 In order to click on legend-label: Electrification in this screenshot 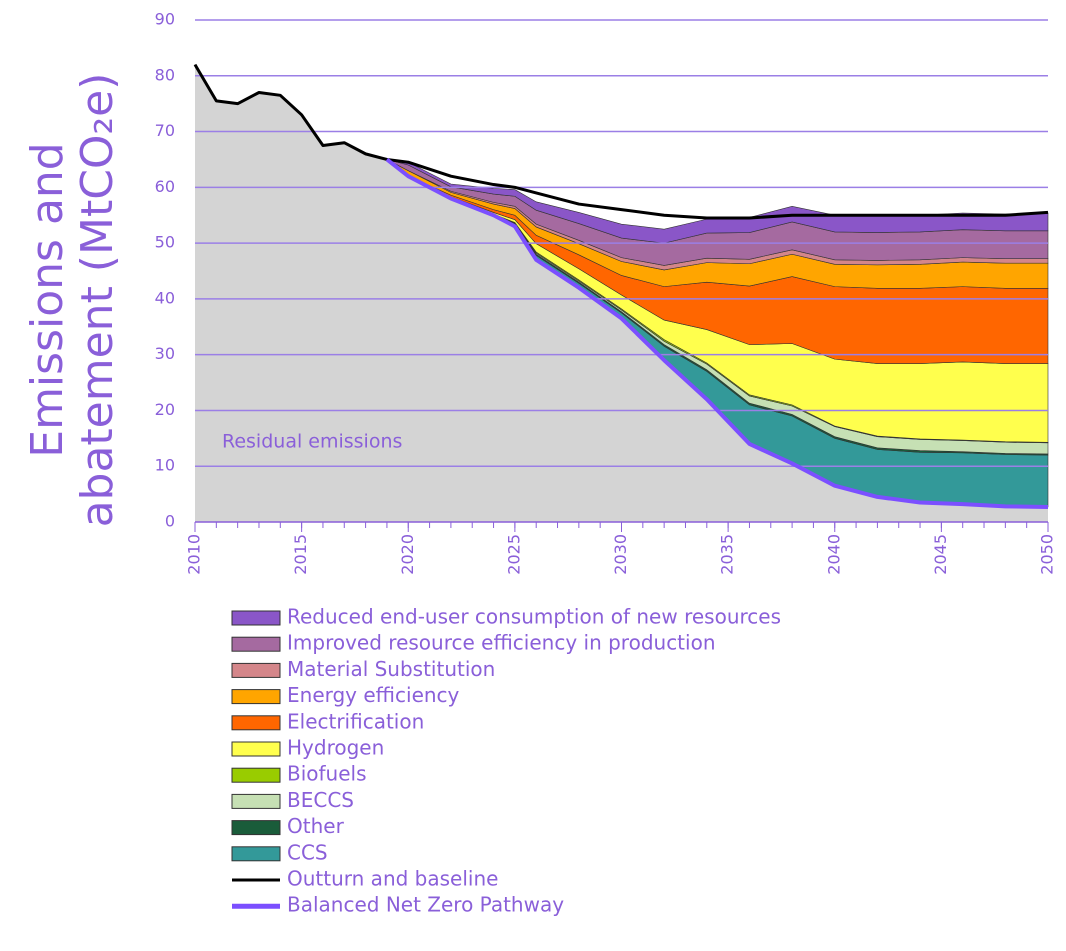, I will do `click(355, 721)`.